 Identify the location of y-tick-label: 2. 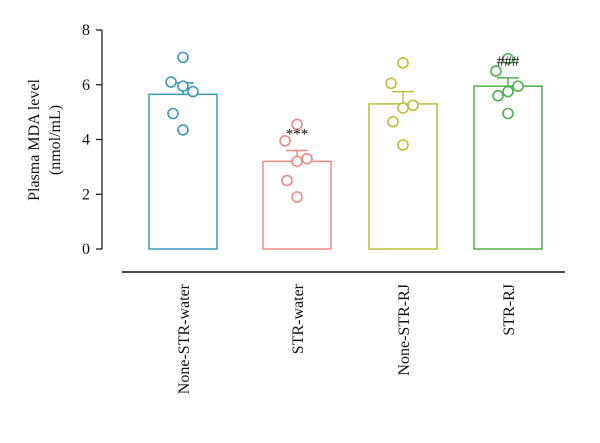
(86, 194).